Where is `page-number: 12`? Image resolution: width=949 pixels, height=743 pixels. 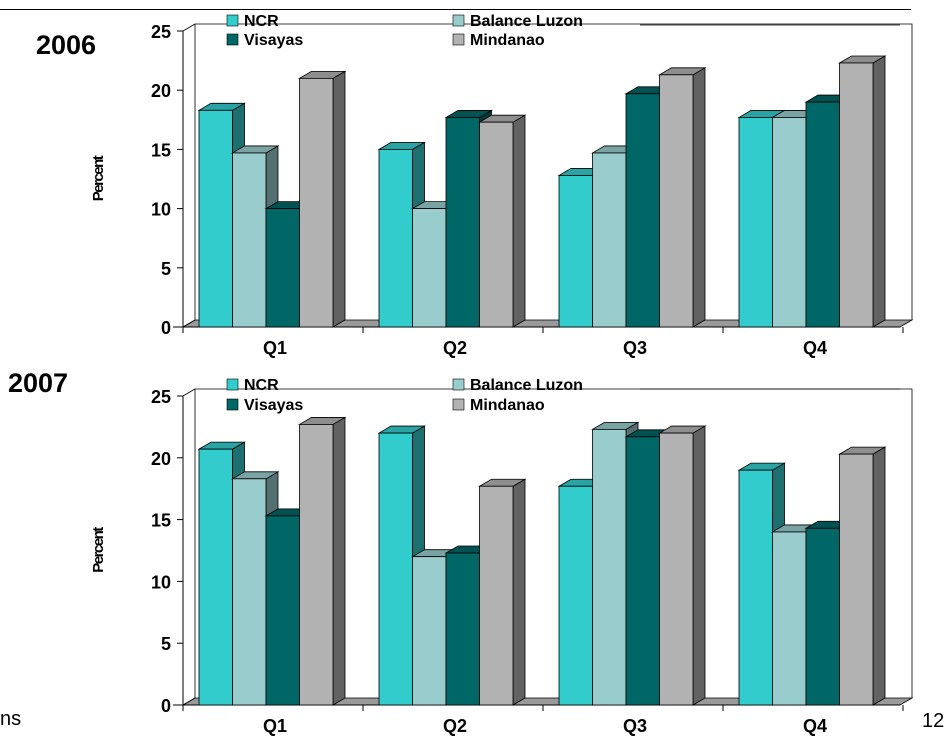 page-number: 12 is located at coordinates (933, 721).